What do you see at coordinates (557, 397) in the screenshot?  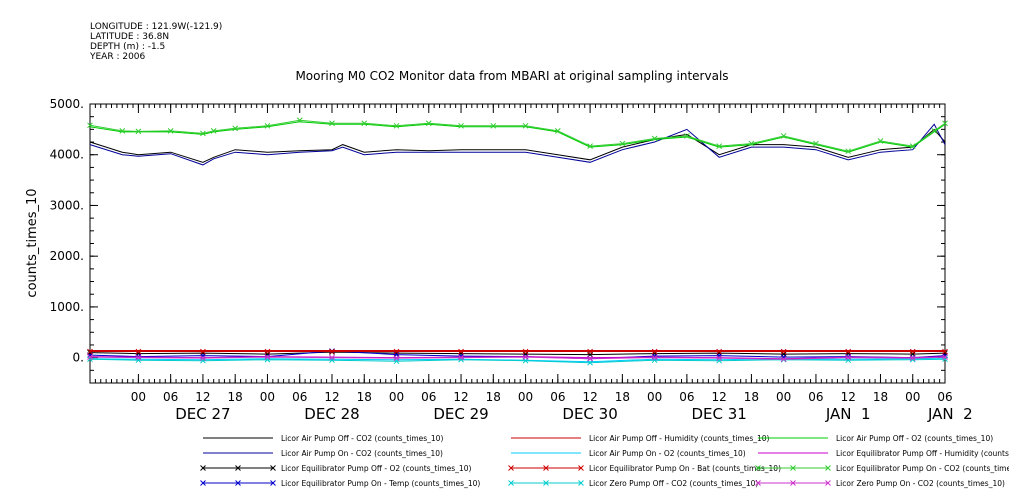 I see `x-hour-label-13: 06` at bounding box center [557, 397].